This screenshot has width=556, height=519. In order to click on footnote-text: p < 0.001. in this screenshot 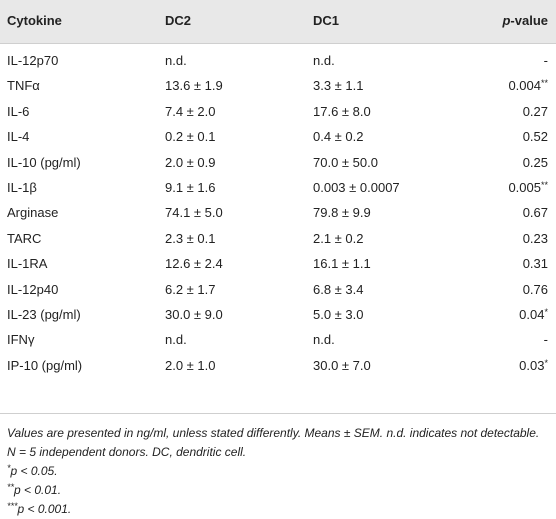, I will do `click(44, 509)`.